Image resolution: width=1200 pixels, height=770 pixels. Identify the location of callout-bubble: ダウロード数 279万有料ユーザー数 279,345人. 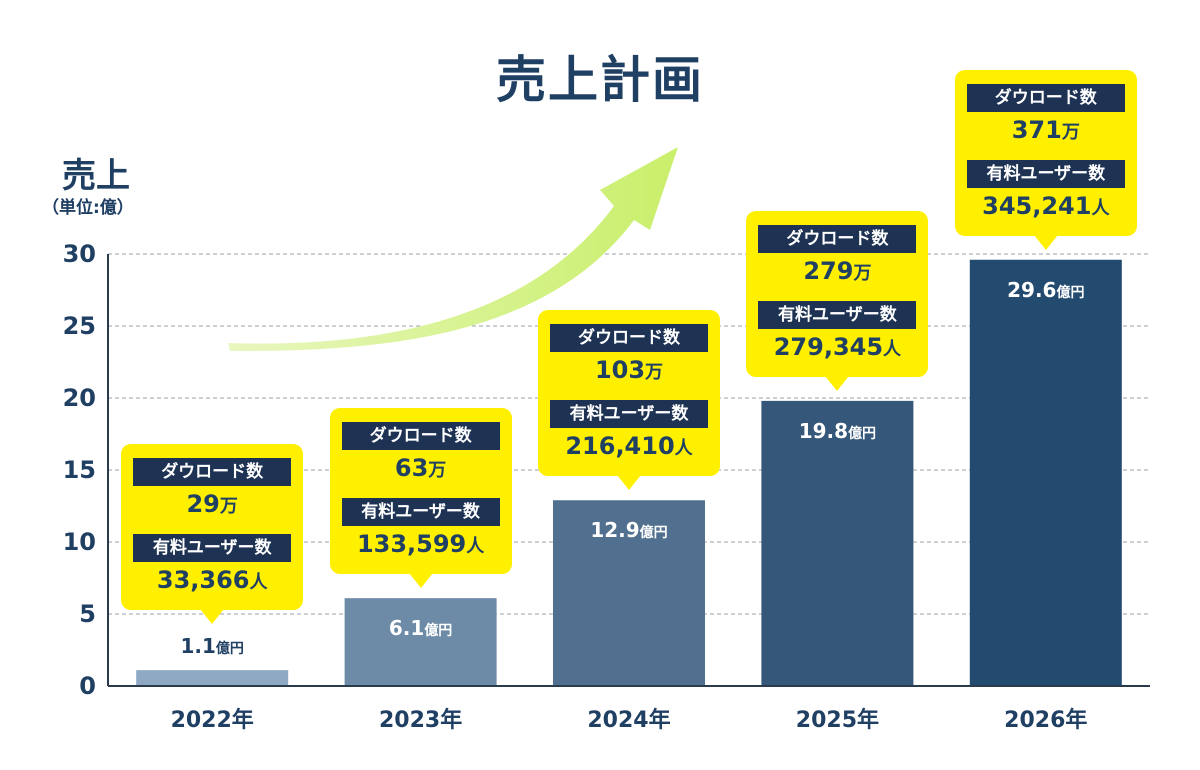
(837, 300).